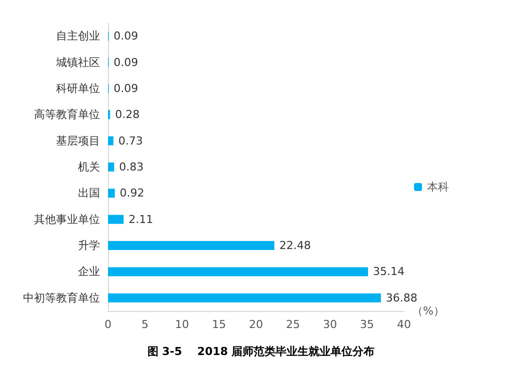  What do you see at coordinates (89, 245) in the screenshot?
I see `y-tick-label: 升学` at bounding box center [89, 245].